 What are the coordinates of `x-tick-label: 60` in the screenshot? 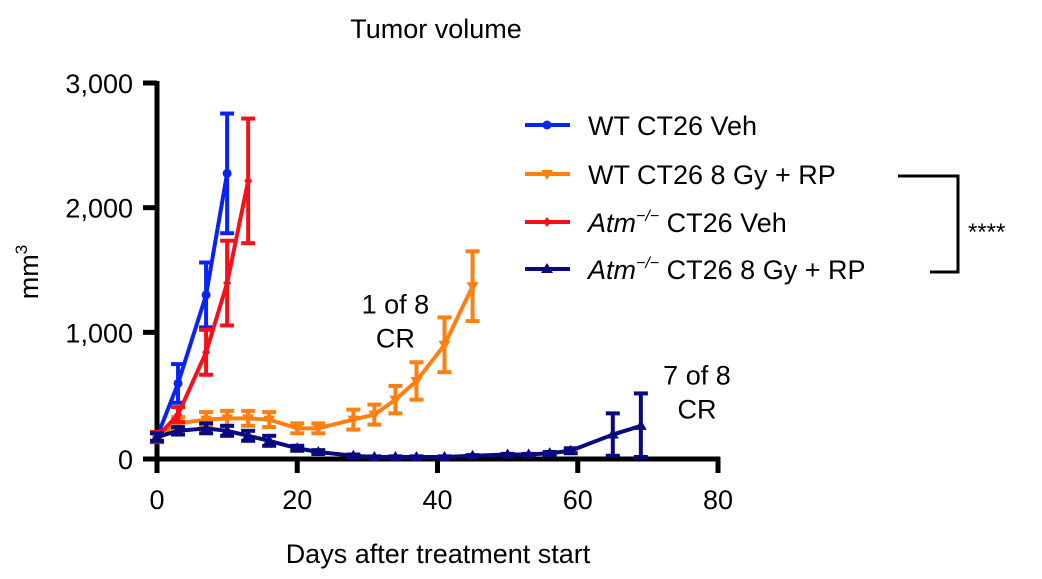 It's located at (578, 500).